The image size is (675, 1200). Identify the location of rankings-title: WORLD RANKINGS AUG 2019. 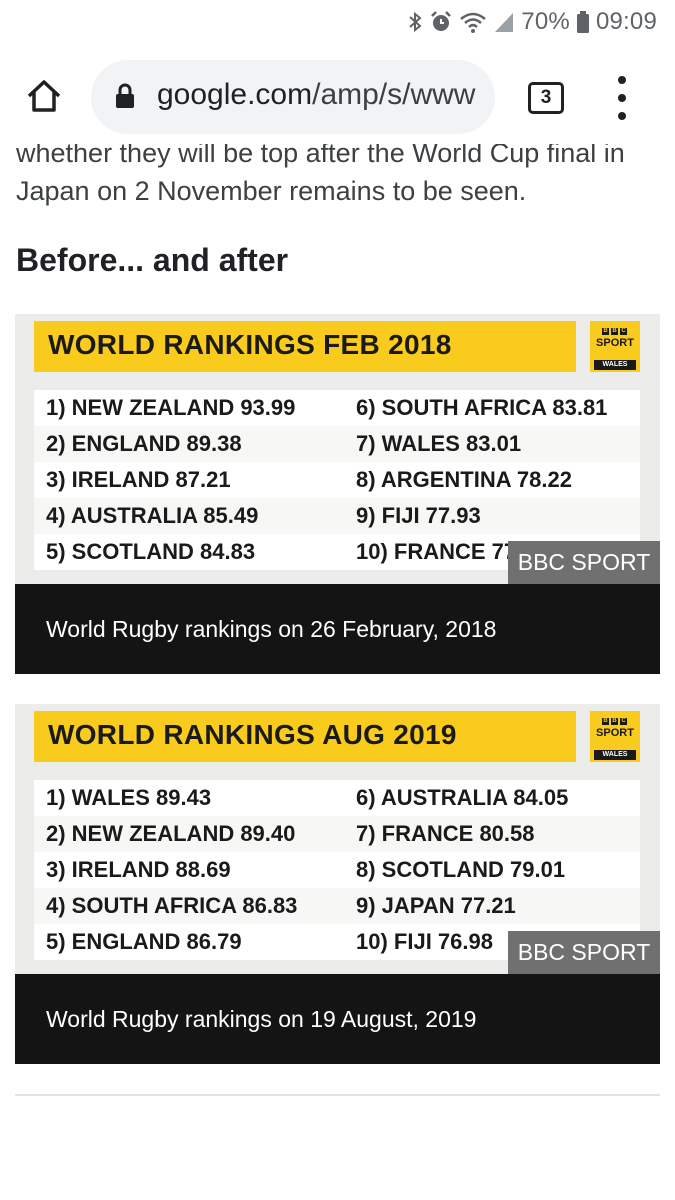
(252, 734).